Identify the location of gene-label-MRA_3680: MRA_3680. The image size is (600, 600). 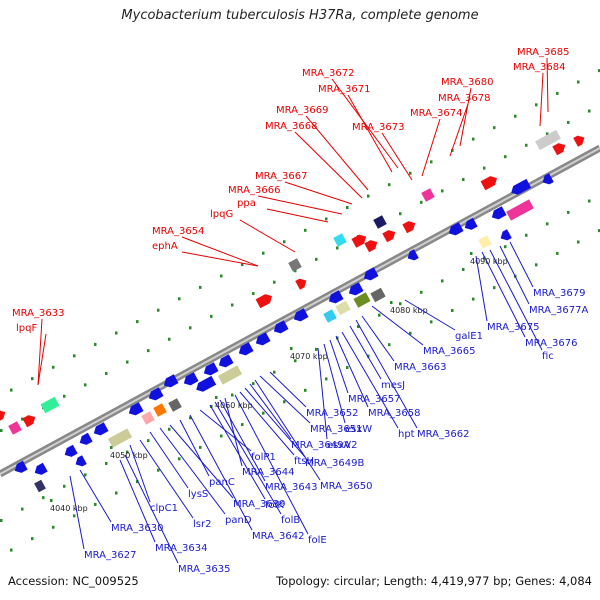
(467, 82).